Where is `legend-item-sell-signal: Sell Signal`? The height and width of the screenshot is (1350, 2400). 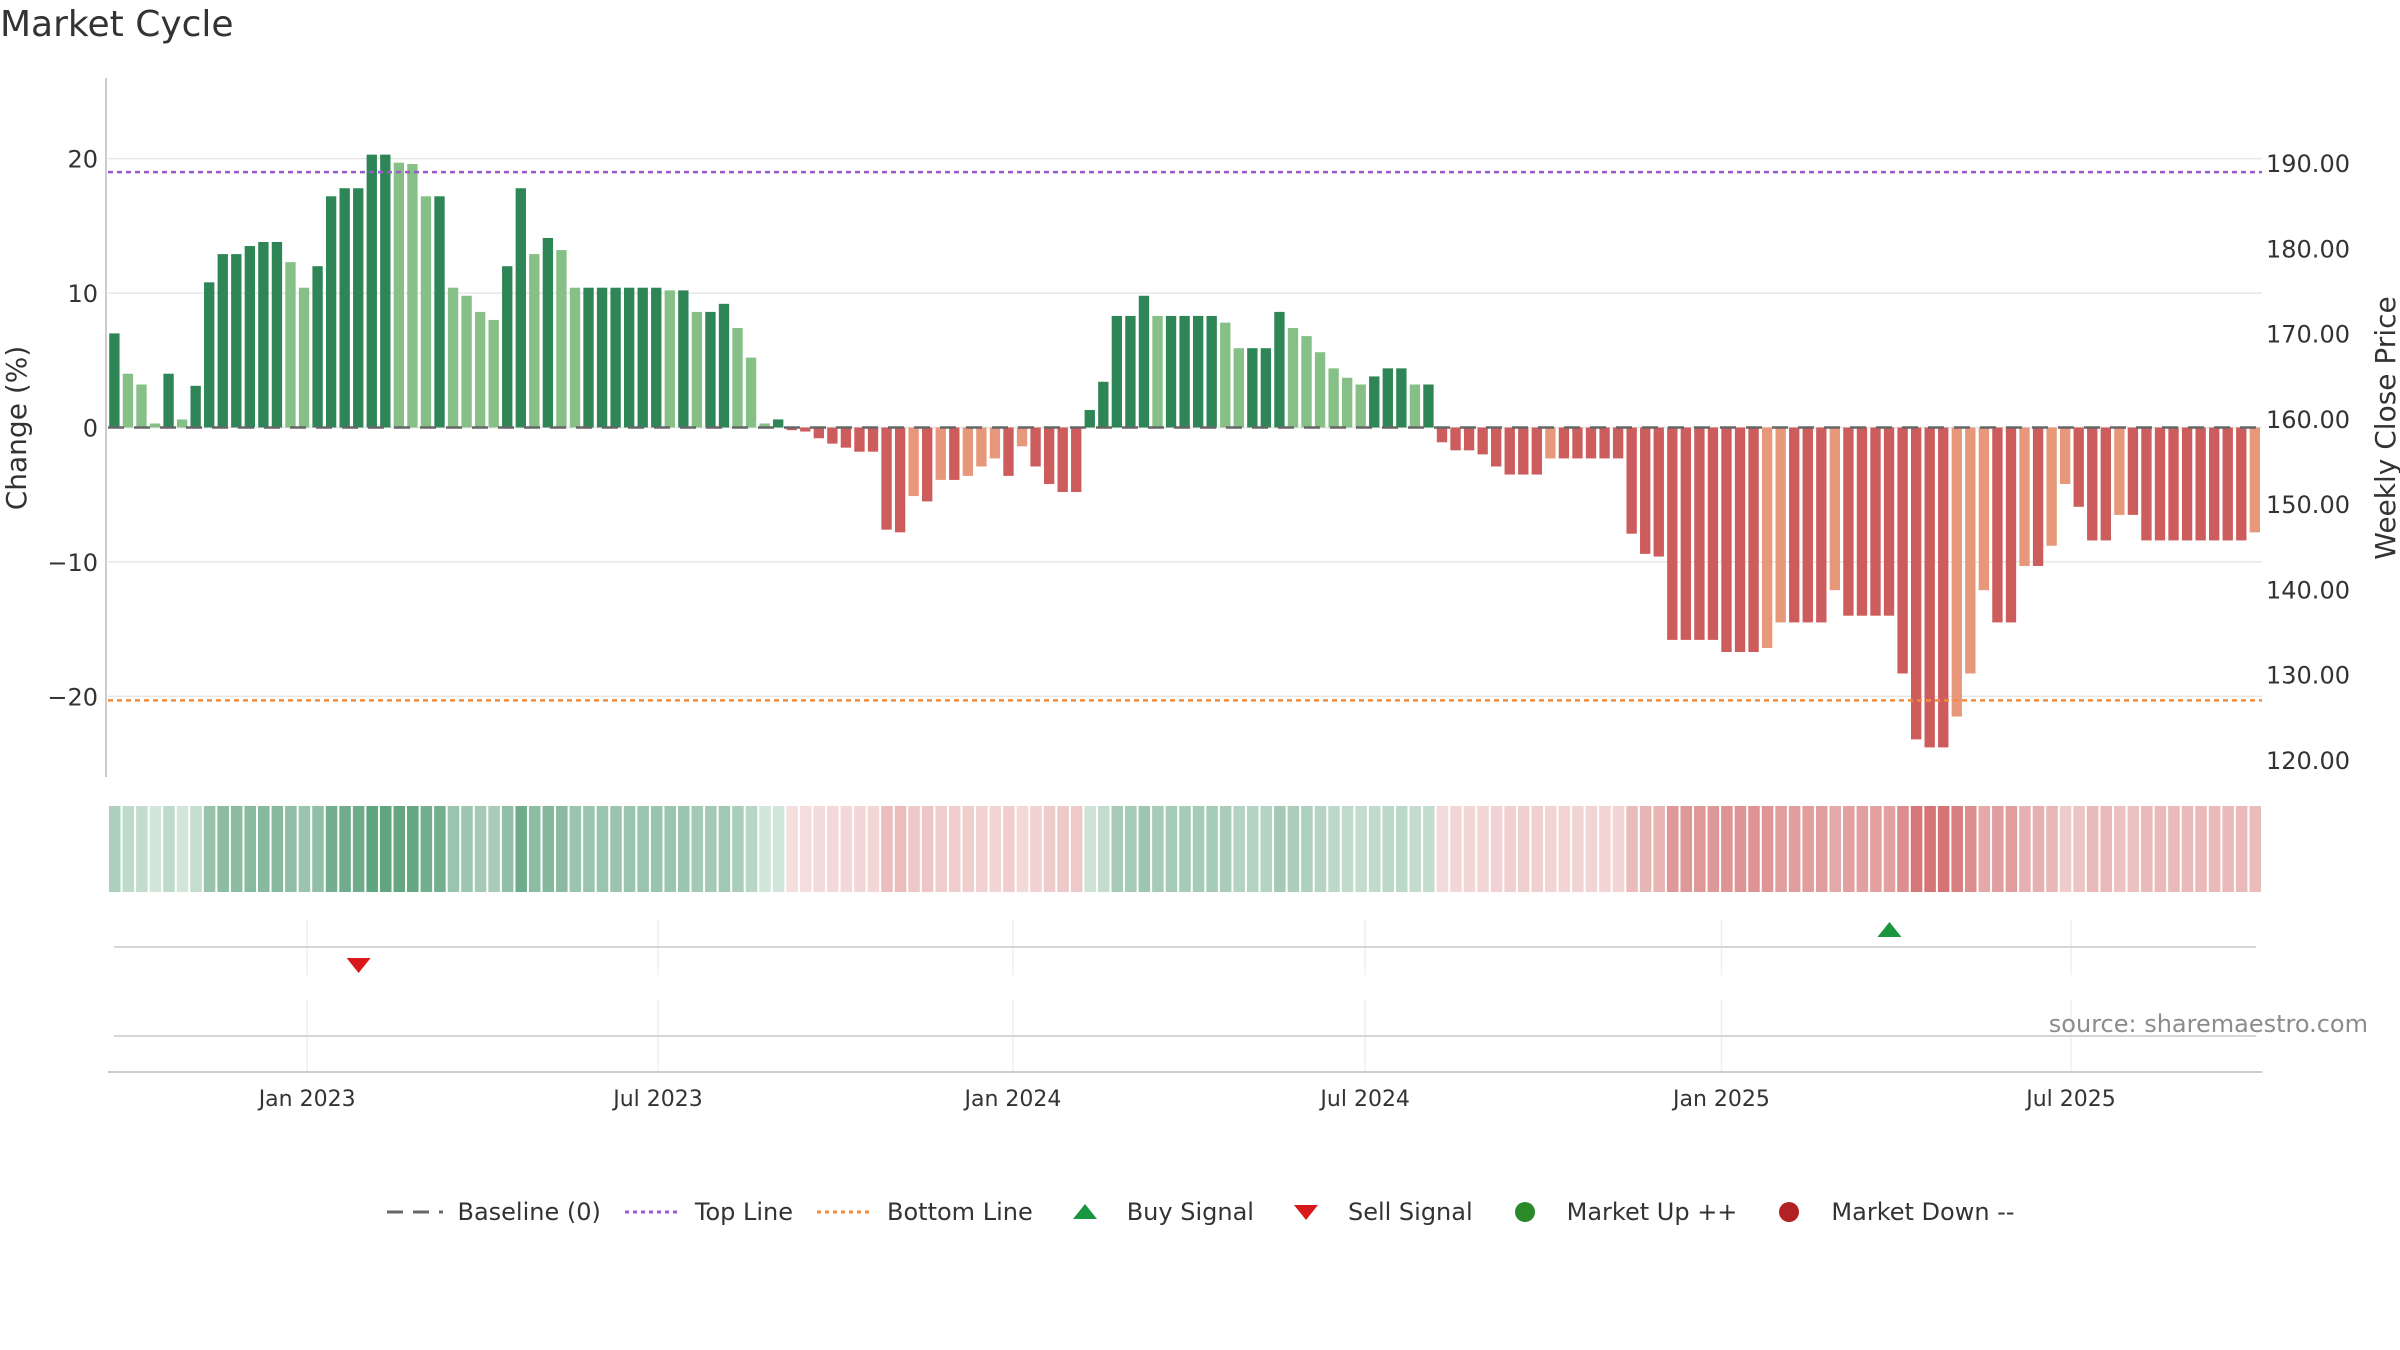
legend-item-sell-signal: Sell Signal is located at coordinates (1374, 1212).